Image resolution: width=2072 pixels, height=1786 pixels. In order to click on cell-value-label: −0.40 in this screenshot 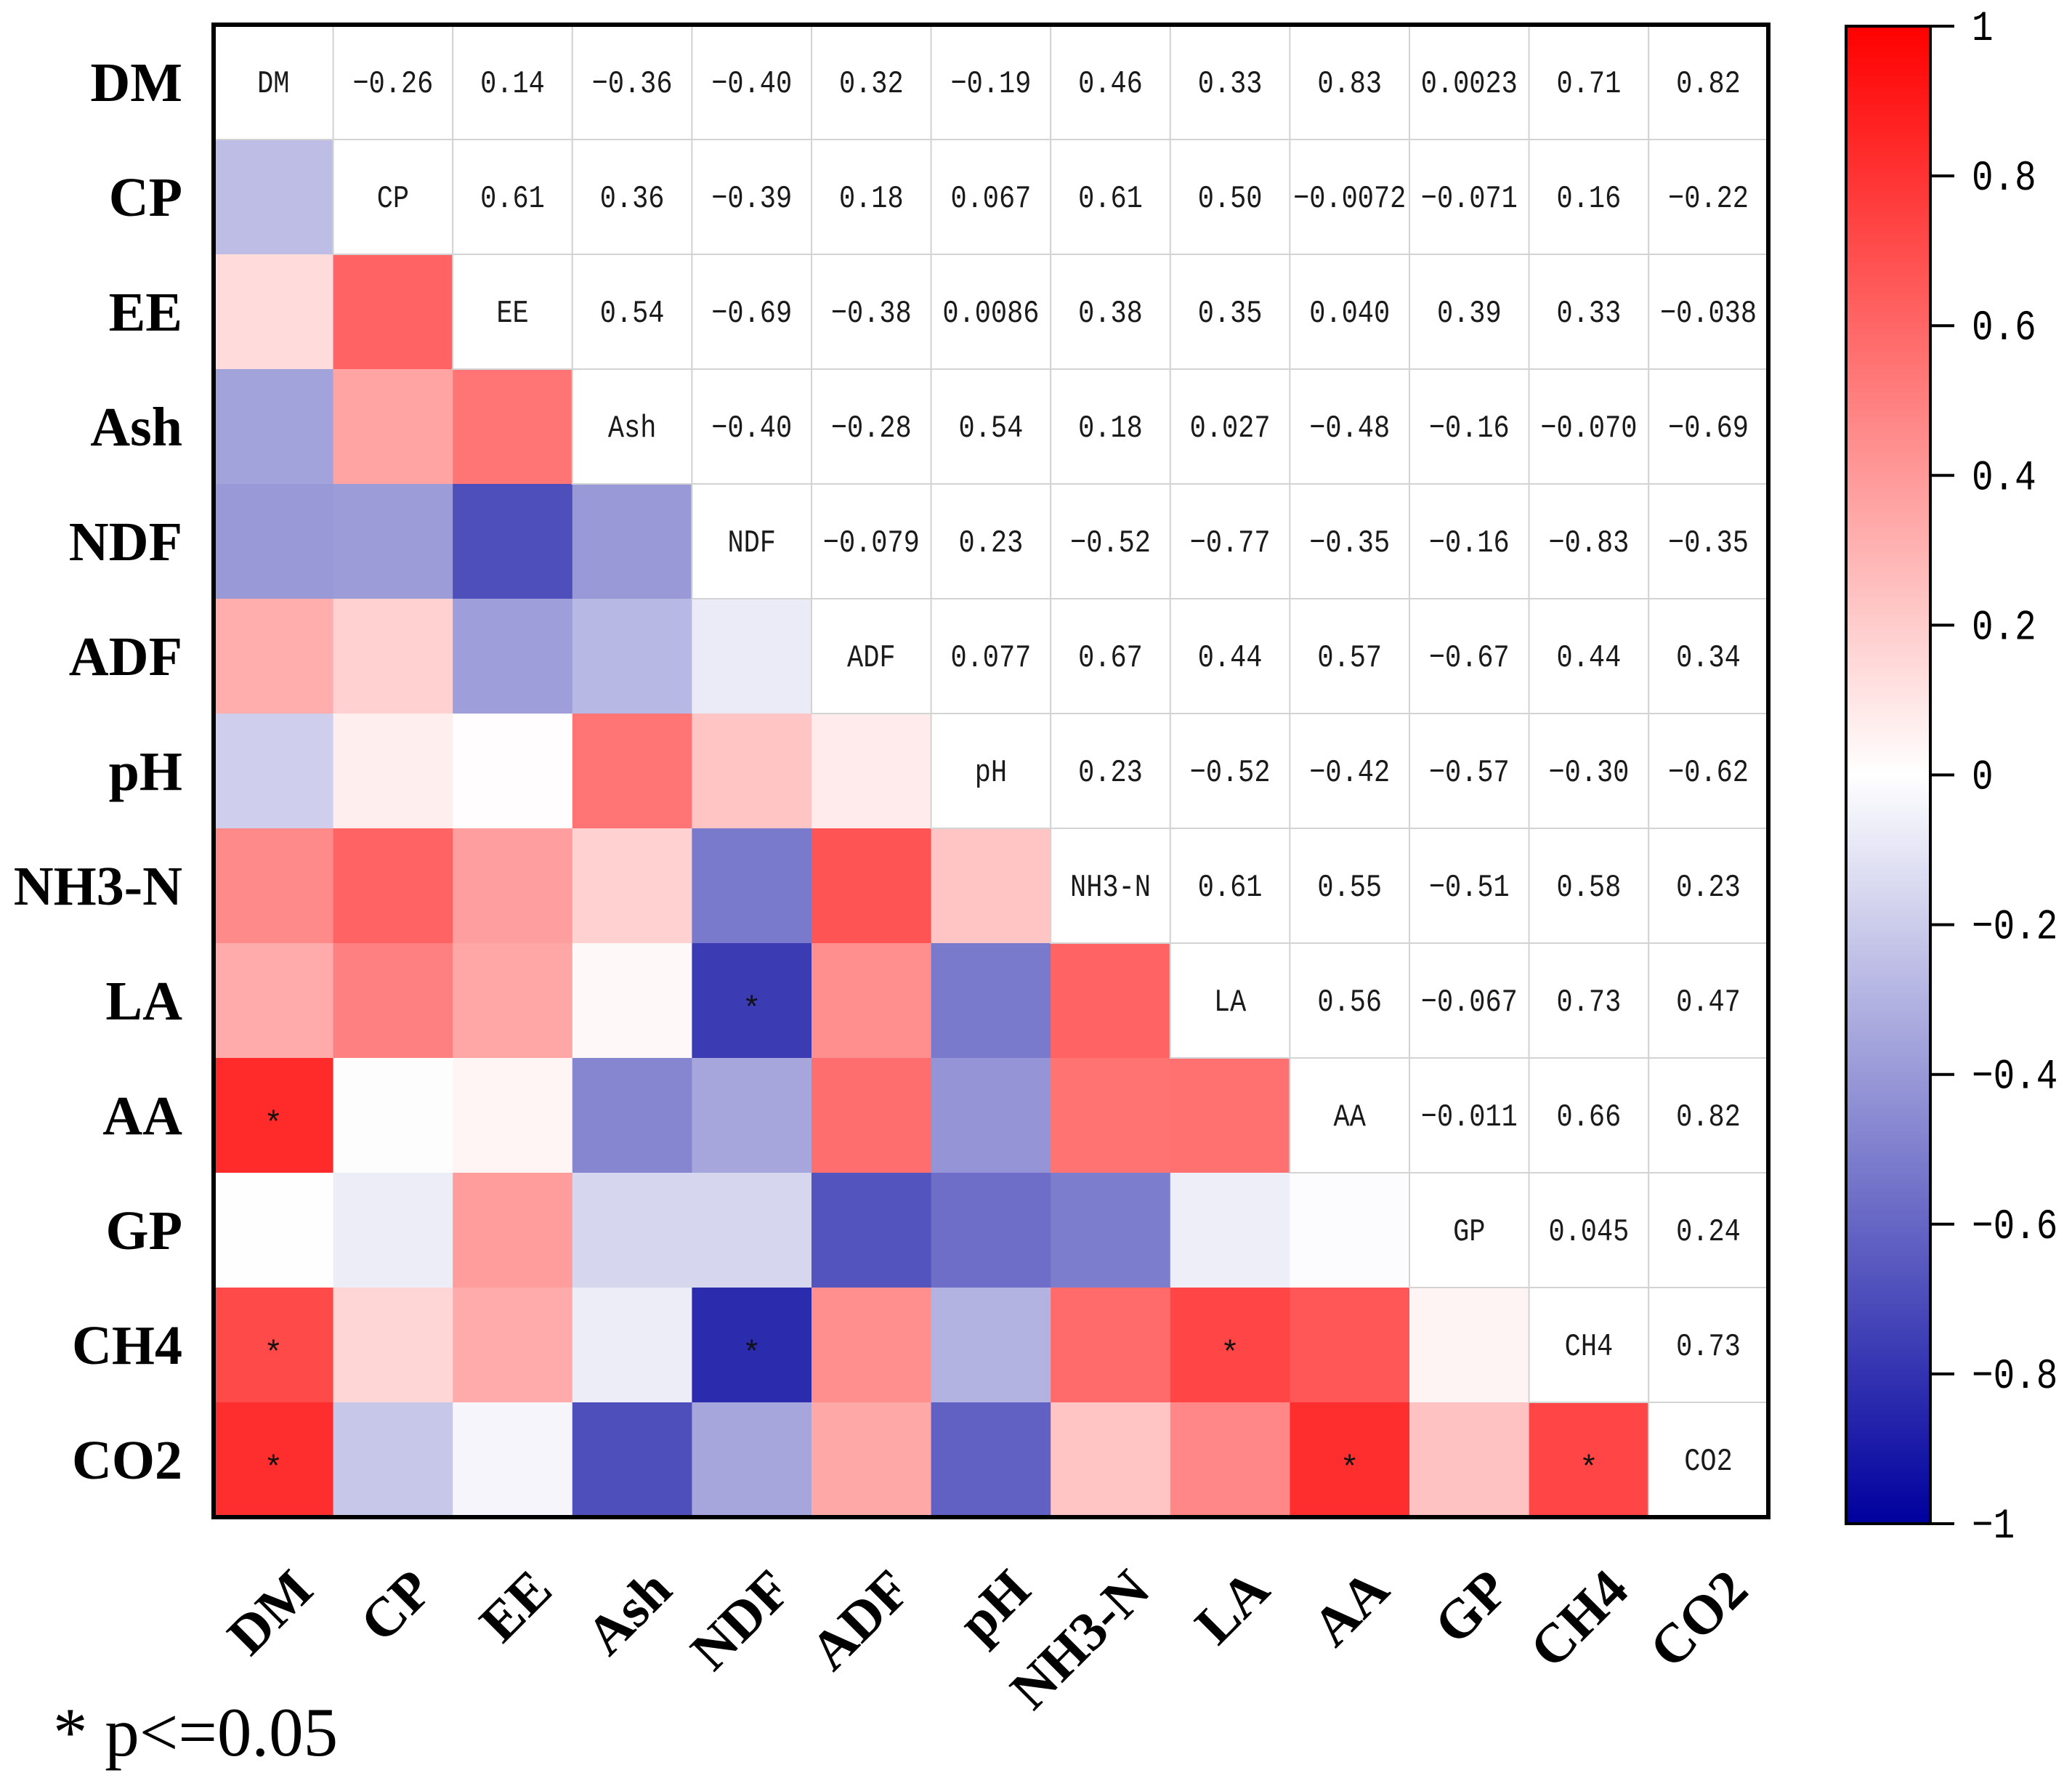, I will do `click(752, 84)`.